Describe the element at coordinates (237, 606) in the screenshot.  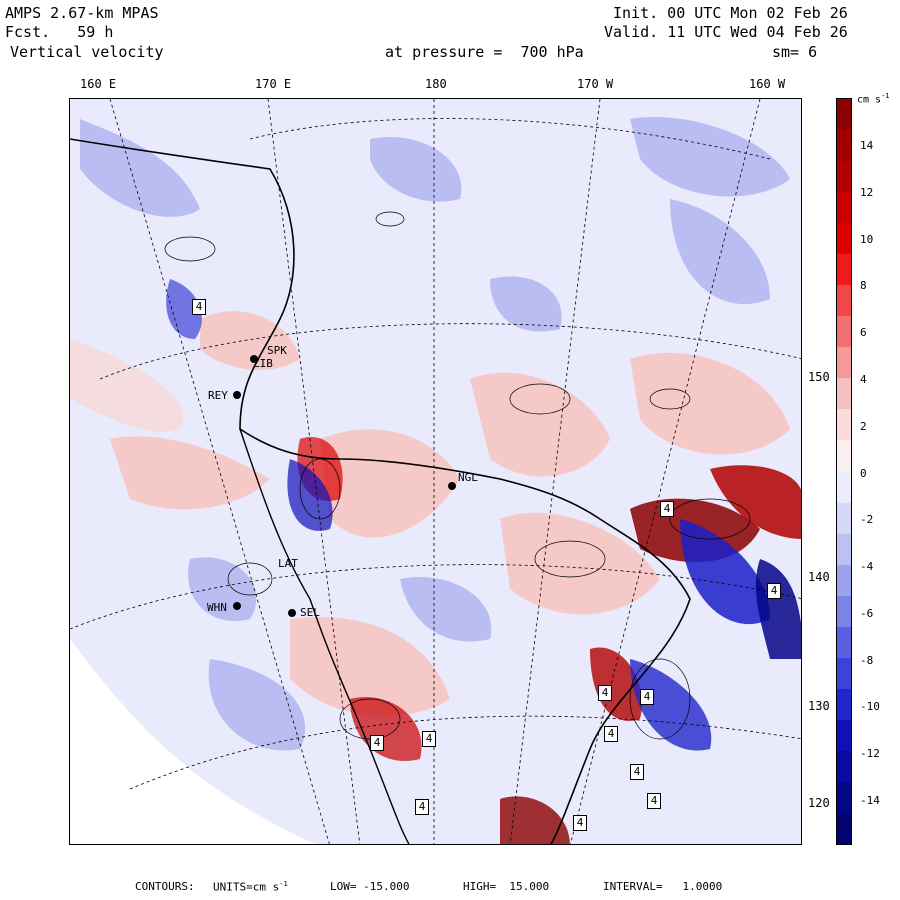
I see `station-whn-dot` at that location.